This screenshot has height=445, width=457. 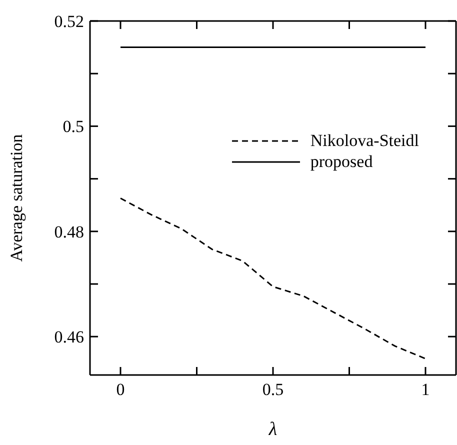 I want to click on y-tick-label: 0.52, so click(x=69, y=22).